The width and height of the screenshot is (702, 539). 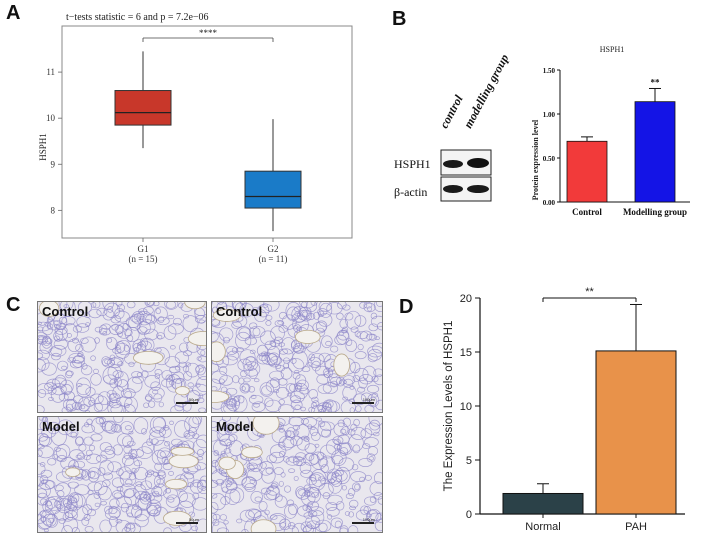 I want to click on chart-b-sig-stars: **, so click(x=656, y=82).